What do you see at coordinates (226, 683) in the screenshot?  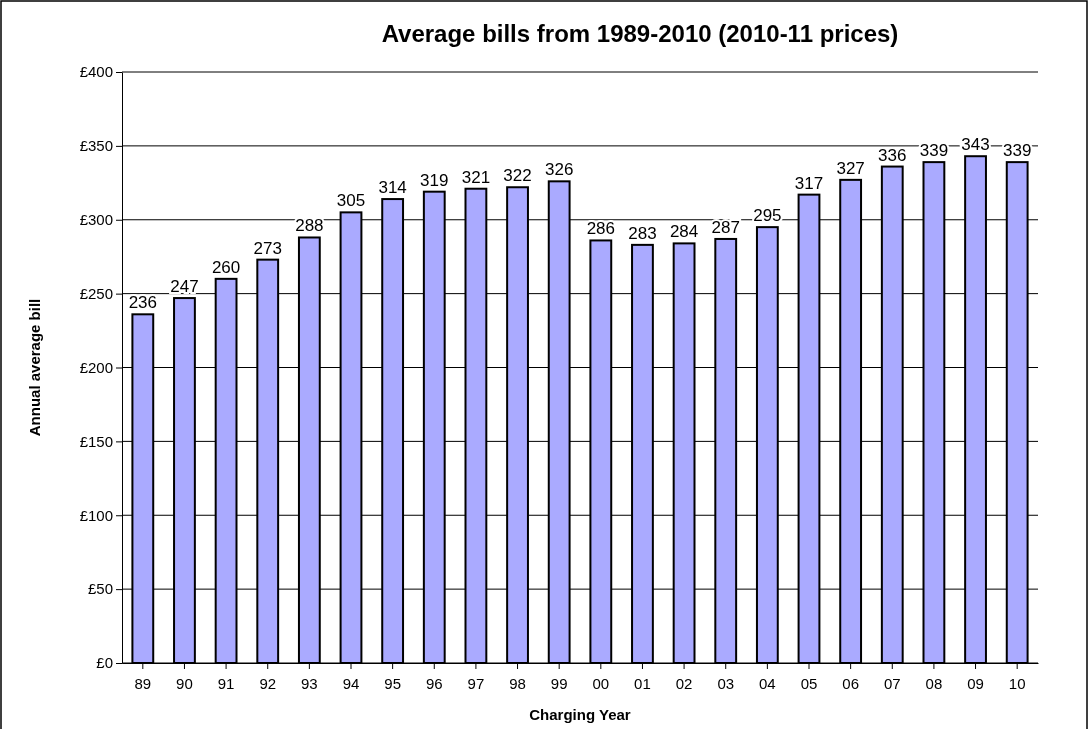 I see `x-tick-label: 91` at bounding box center [226, 683].